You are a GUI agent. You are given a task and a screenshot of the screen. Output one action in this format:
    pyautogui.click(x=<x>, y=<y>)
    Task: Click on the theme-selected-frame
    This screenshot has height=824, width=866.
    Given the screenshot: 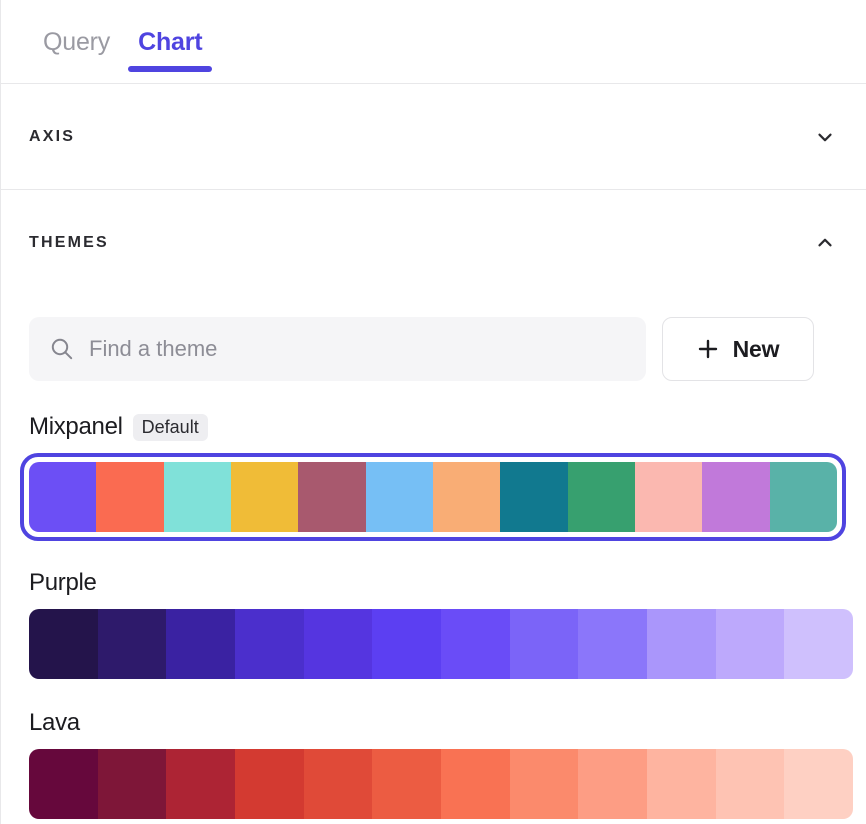 What is the action you would take?
    pyautogui.click(x=433, y=497)
    